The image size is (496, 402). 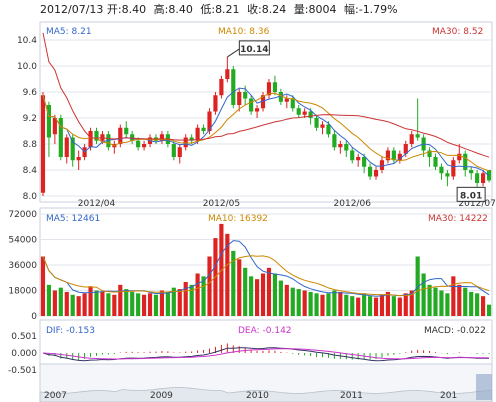 What do you see at coordinates (71, 9) in the screenshot?
I see `quote-date: 2012/07/13` at bounding box center [71, 9].